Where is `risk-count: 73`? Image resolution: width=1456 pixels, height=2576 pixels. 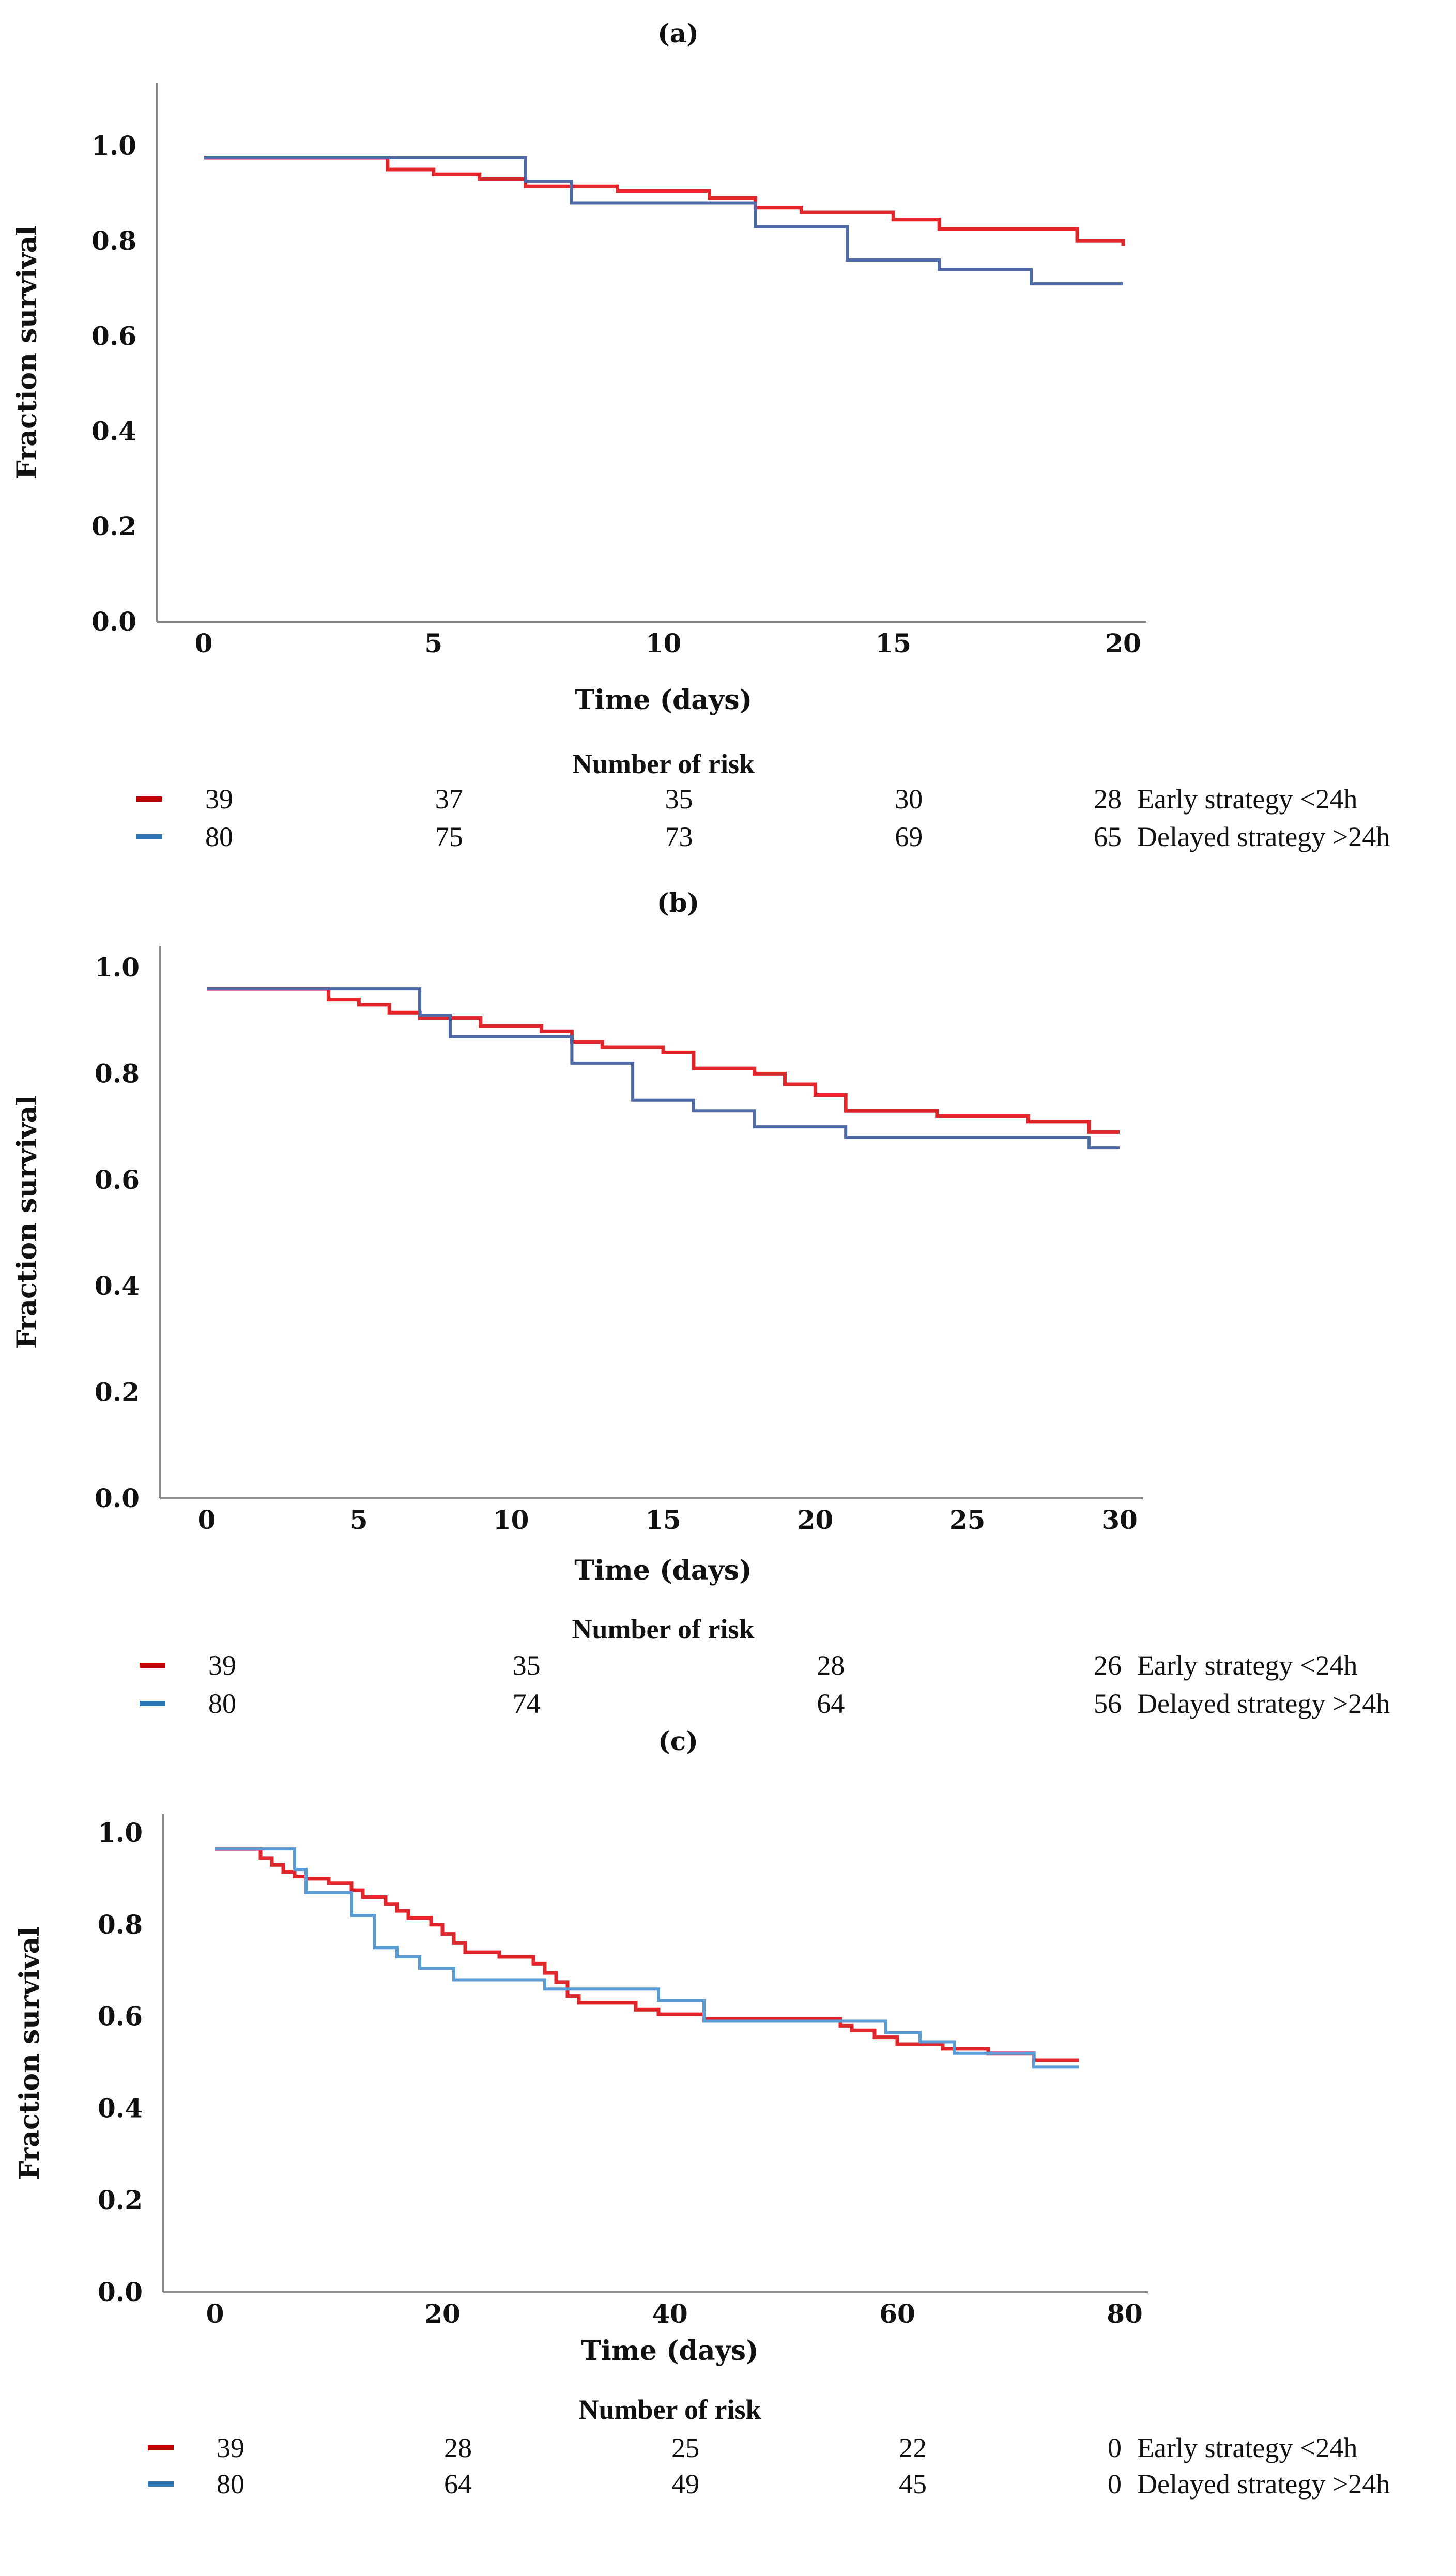
risk-count: 73 is located at coordinates (679, 836).